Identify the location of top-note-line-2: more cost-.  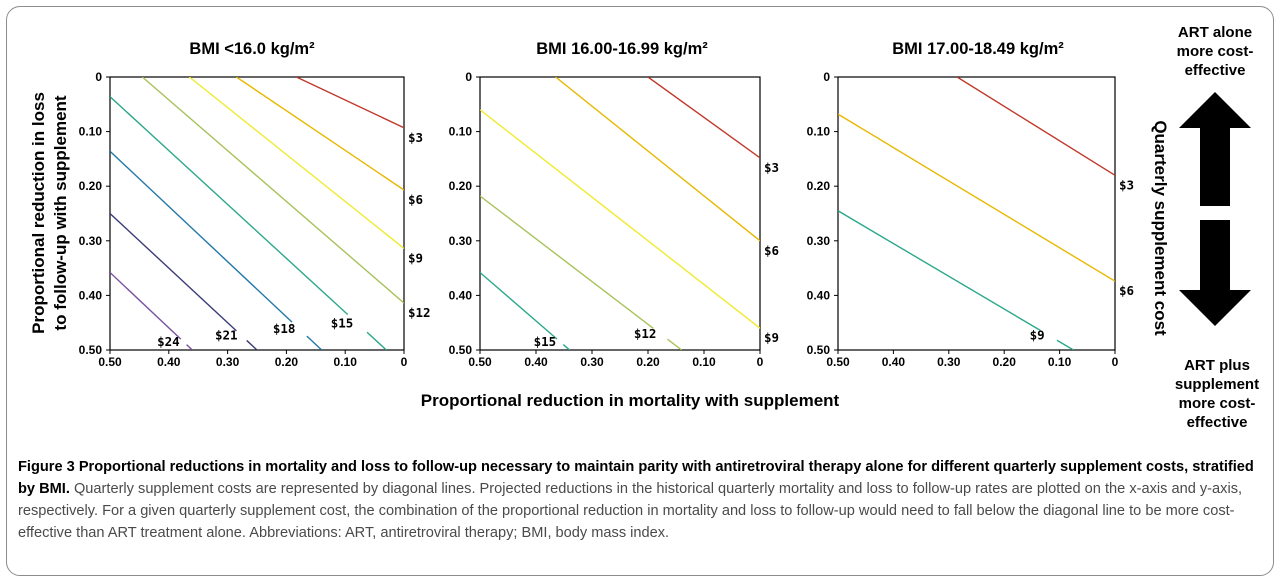
(1215, 51).